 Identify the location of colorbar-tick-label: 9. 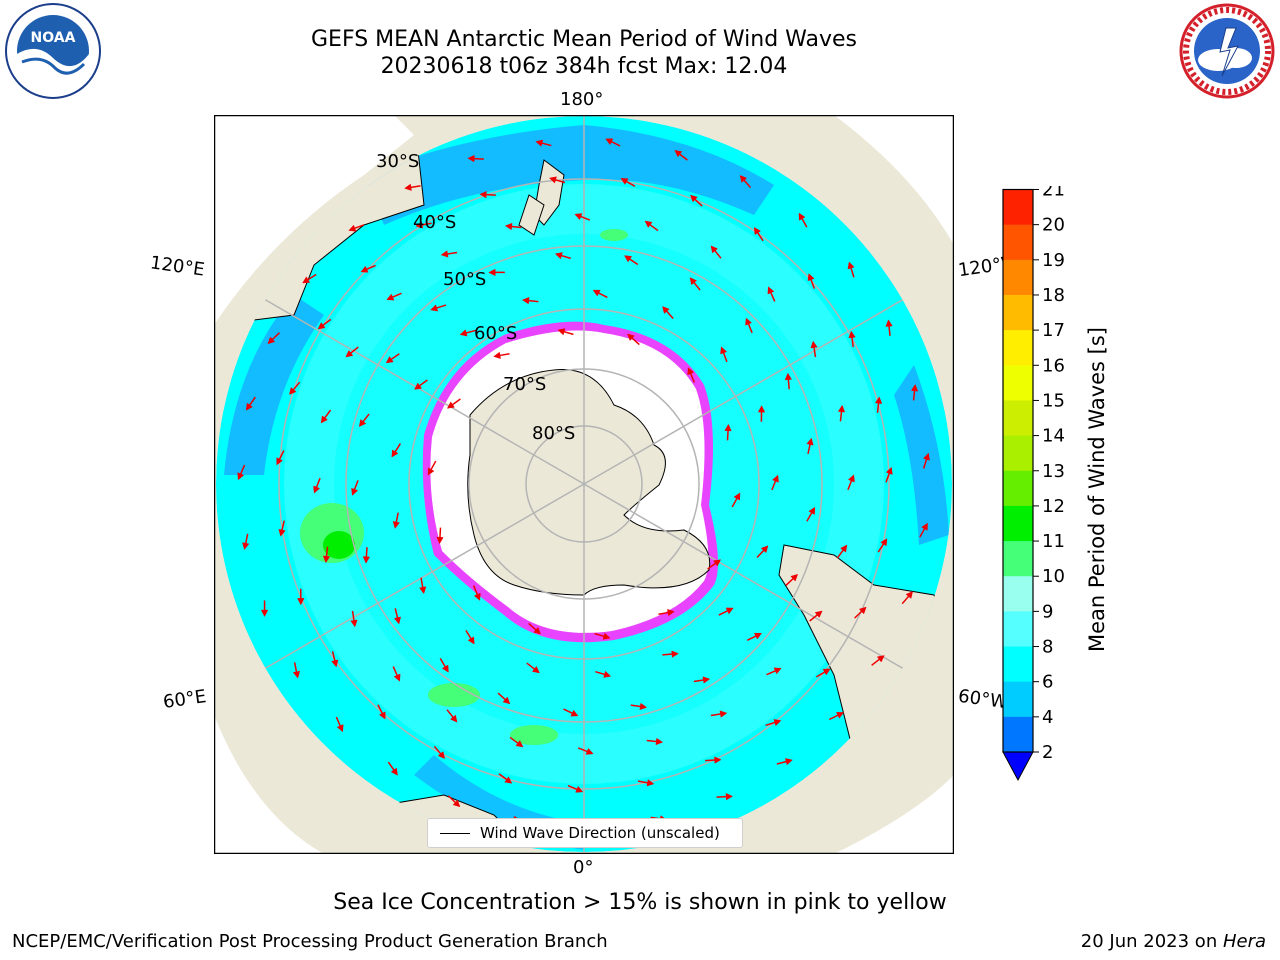
(1047, 611).